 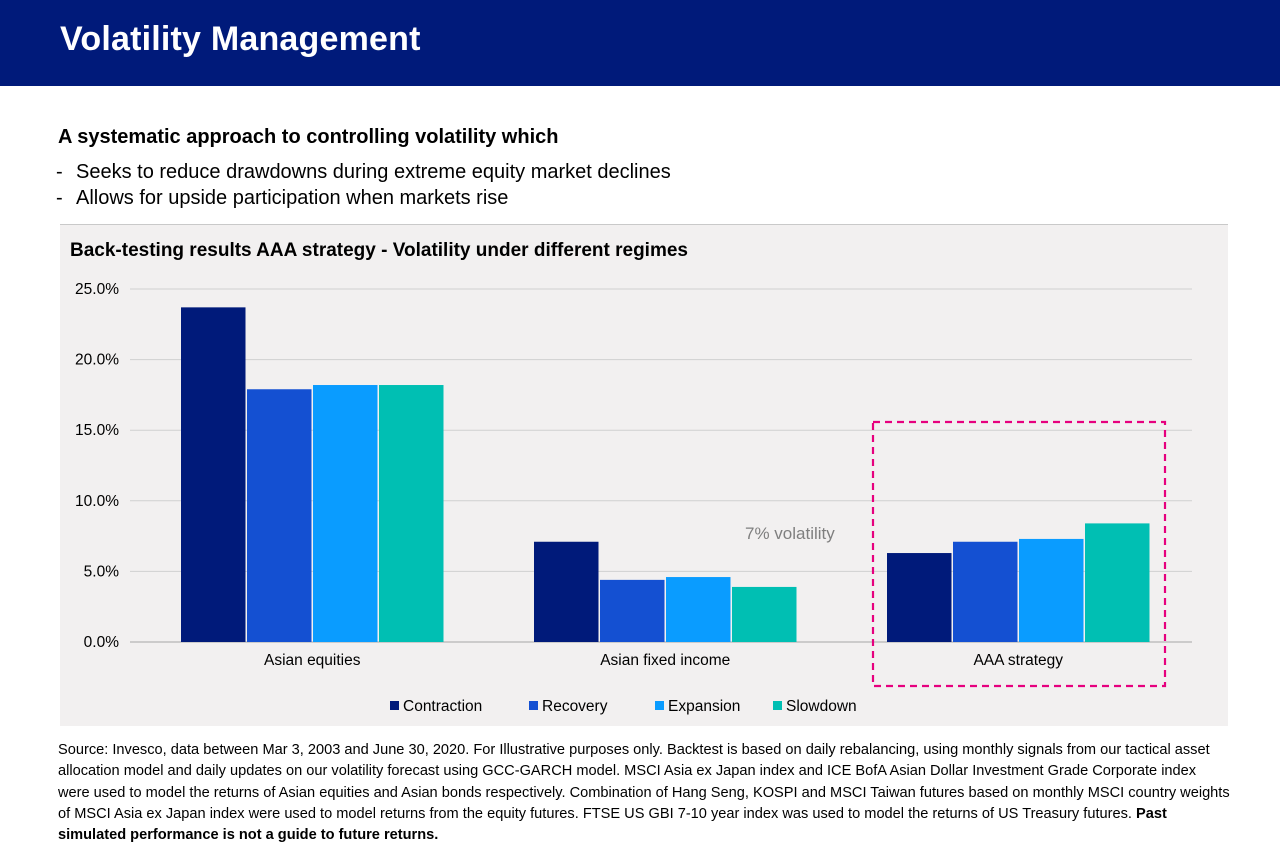 What do you see at coordinates (821, 706) in the screenshot?
I see `legend-label: Slowdown` at bounding box center [821, 706].